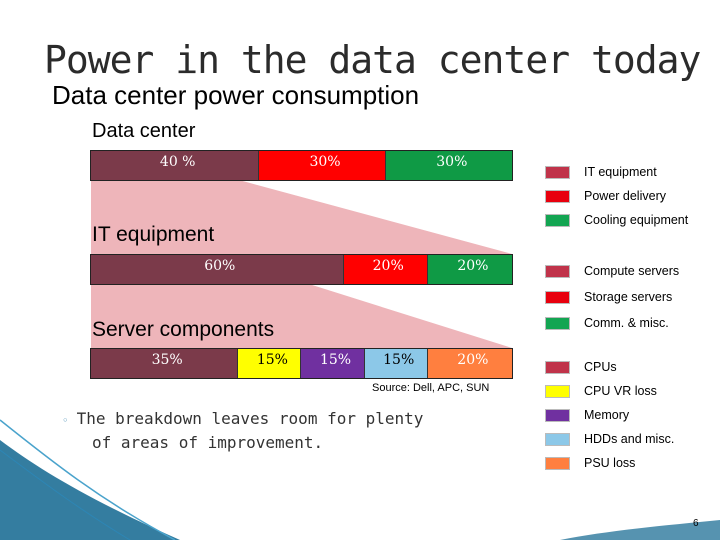 The image size is (720, 540). I want to click on legend-label: Storage servers, so click(628, 297).